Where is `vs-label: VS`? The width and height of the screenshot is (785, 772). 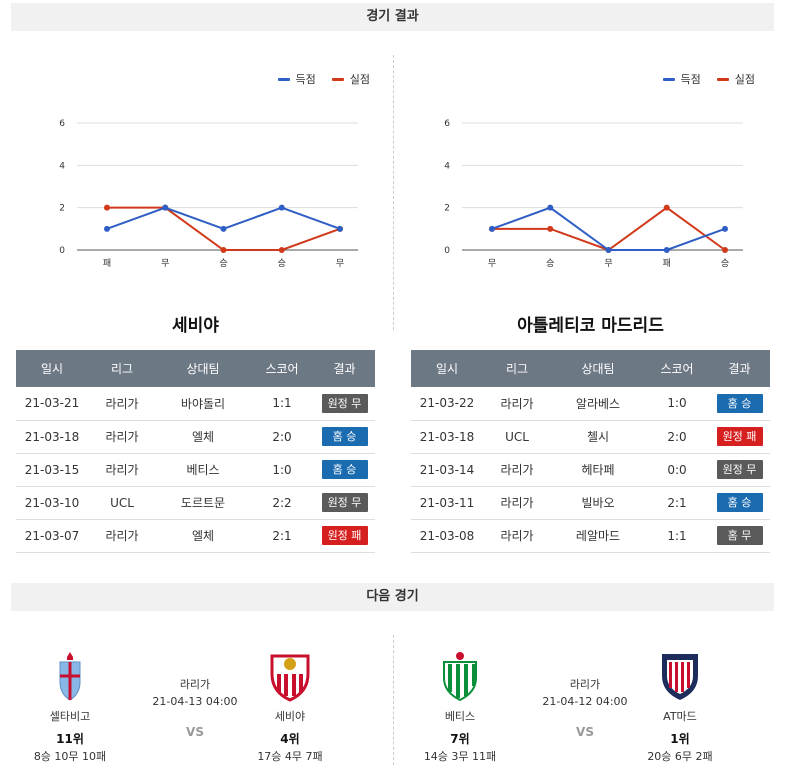
vs-label: VS is located at coordinates (585, 732).